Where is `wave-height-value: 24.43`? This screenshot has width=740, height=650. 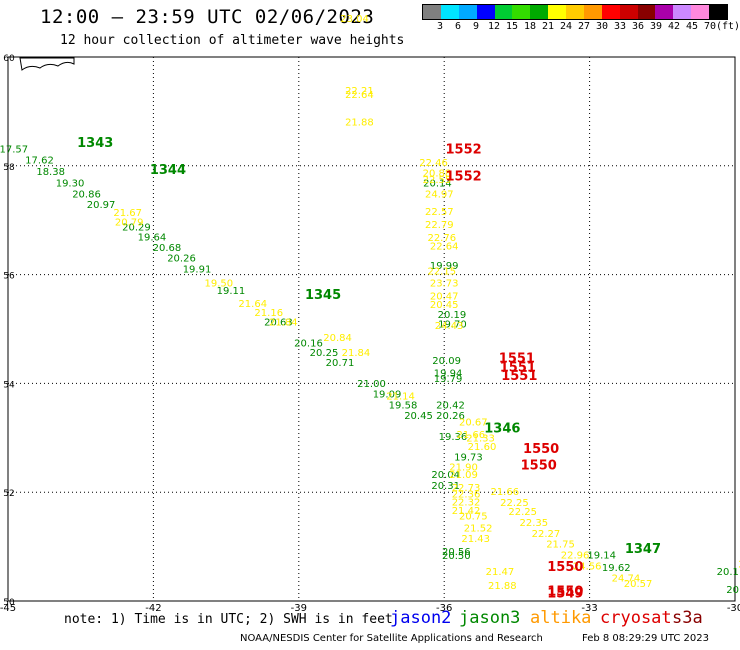 wave-height-value: 24.43 is located at coordinates (449, 326).